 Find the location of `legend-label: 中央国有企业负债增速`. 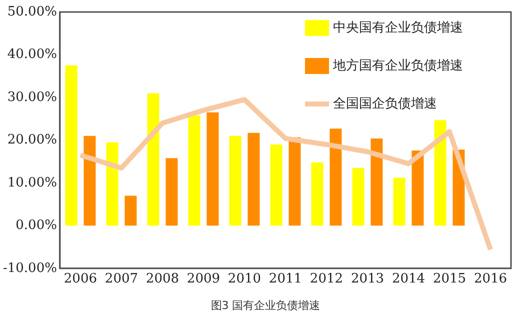

legend-label: 中央国有企业负债增速 is located at coordinates (398, 28).